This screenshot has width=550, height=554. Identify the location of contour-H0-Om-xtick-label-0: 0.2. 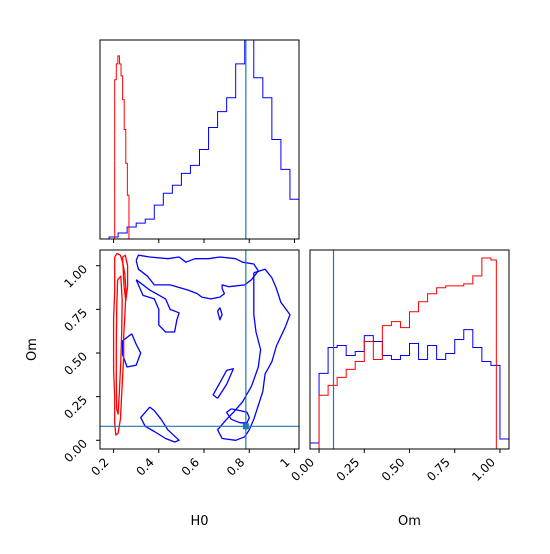
(99, 466).